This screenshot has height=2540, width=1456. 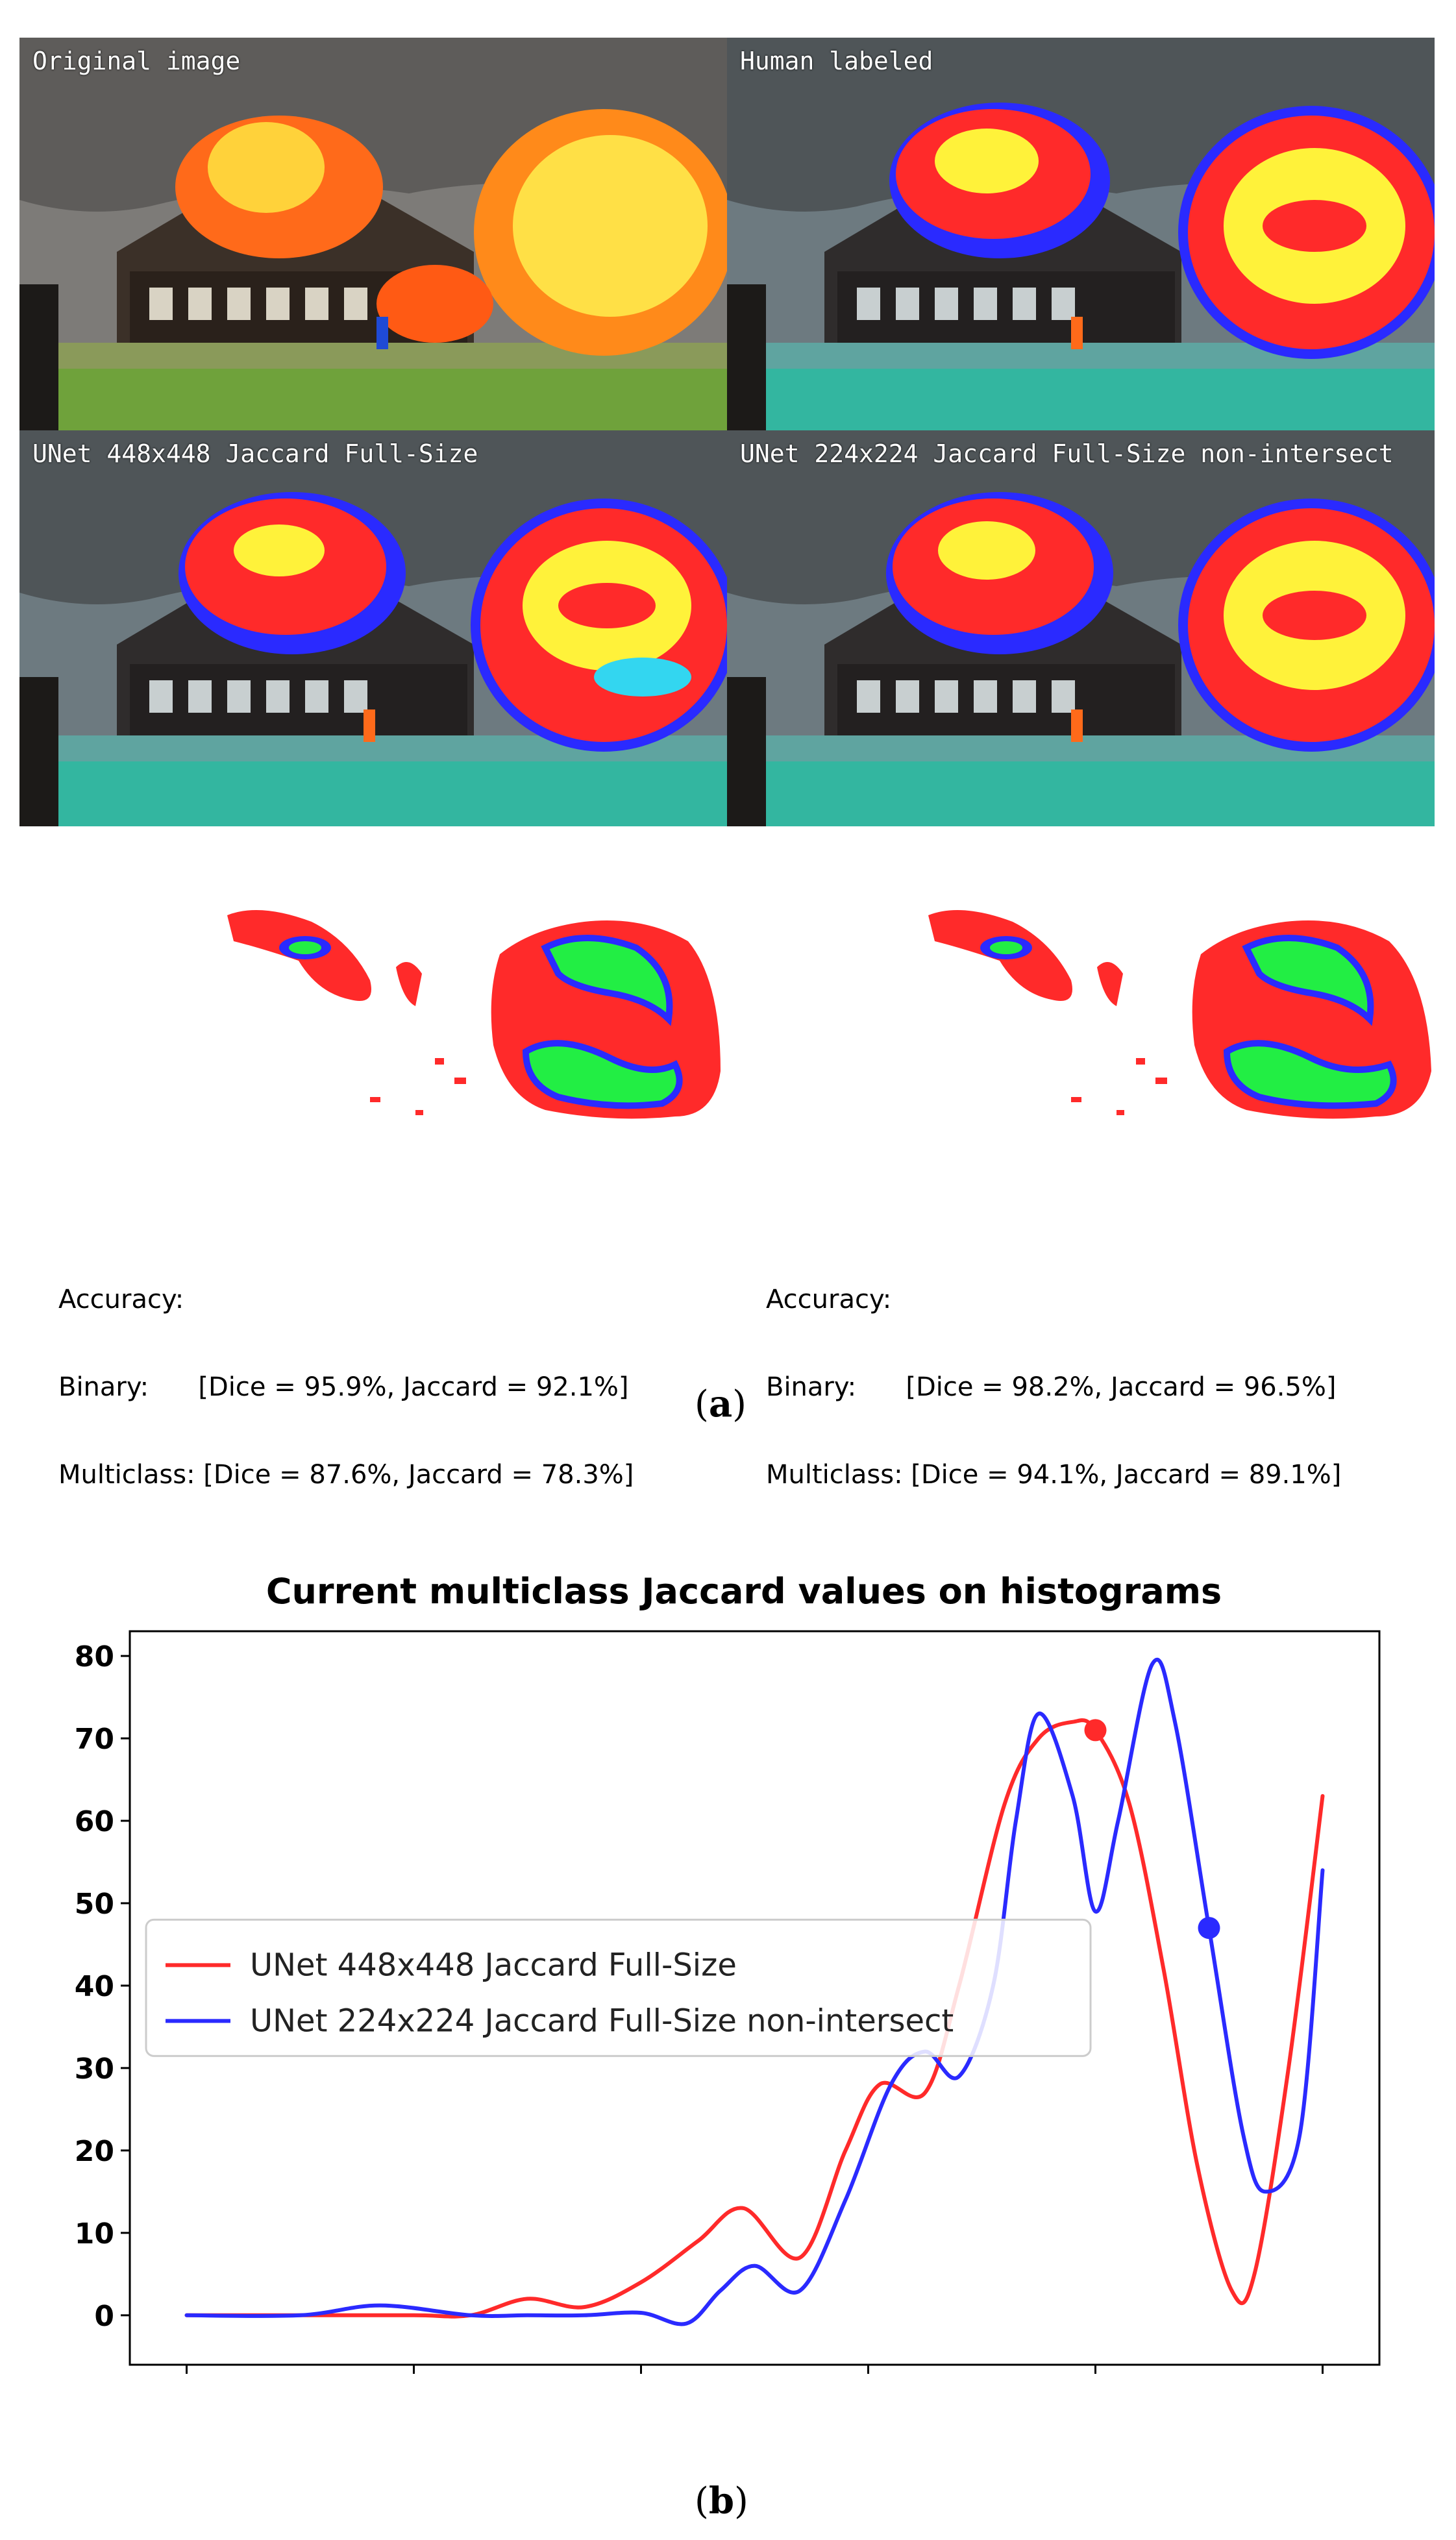 I want to click on caption-a-letter: a, so click(x=720, y=1404).